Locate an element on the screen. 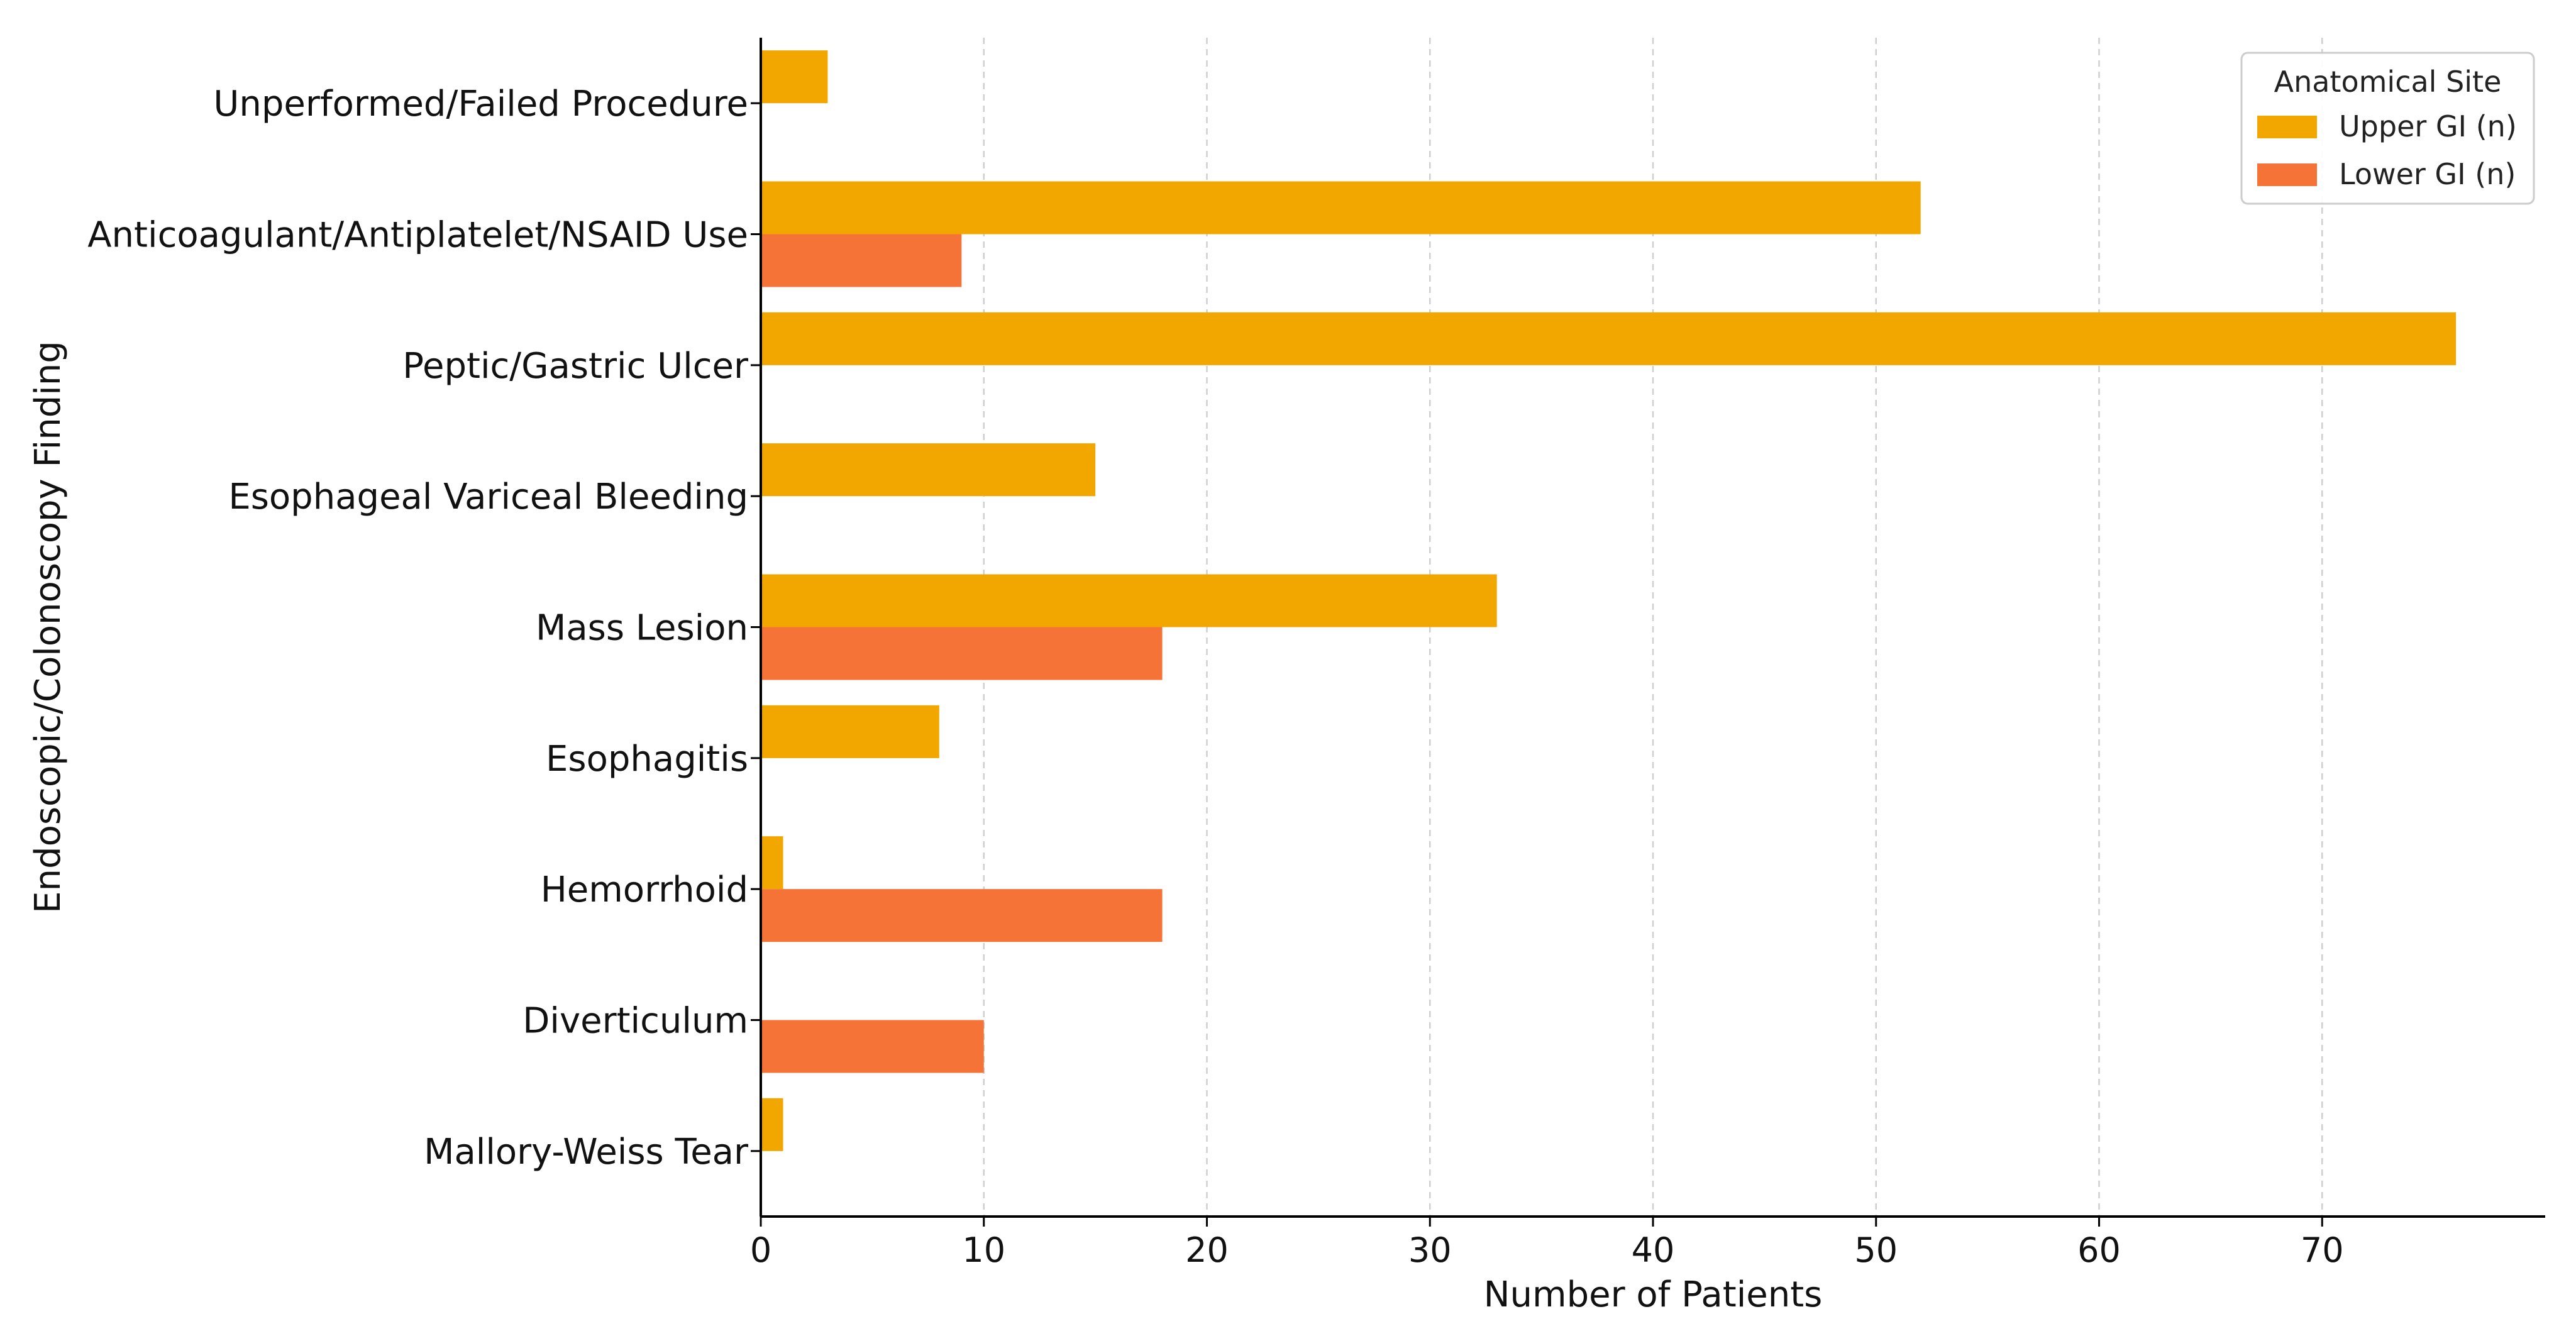 This screenshot has width=2576, height=1341. y-axis-title: Endoscopic/Colonoscopy Finding is located at coordinates (48, 627).